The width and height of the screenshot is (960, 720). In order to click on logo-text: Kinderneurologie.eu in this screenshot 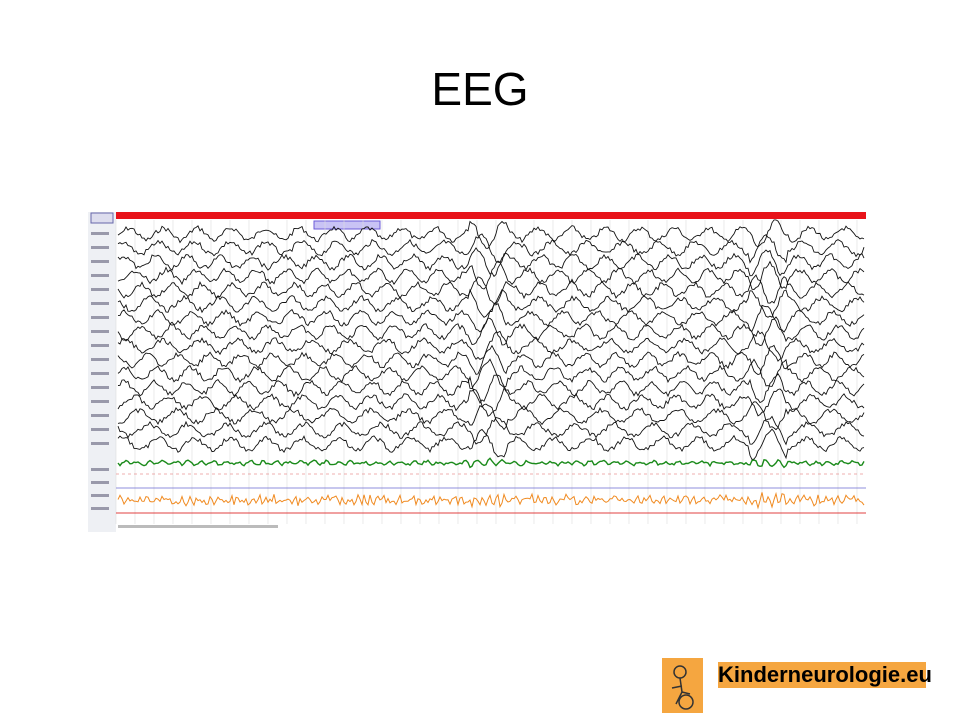, I will do `click(825, 675)`.